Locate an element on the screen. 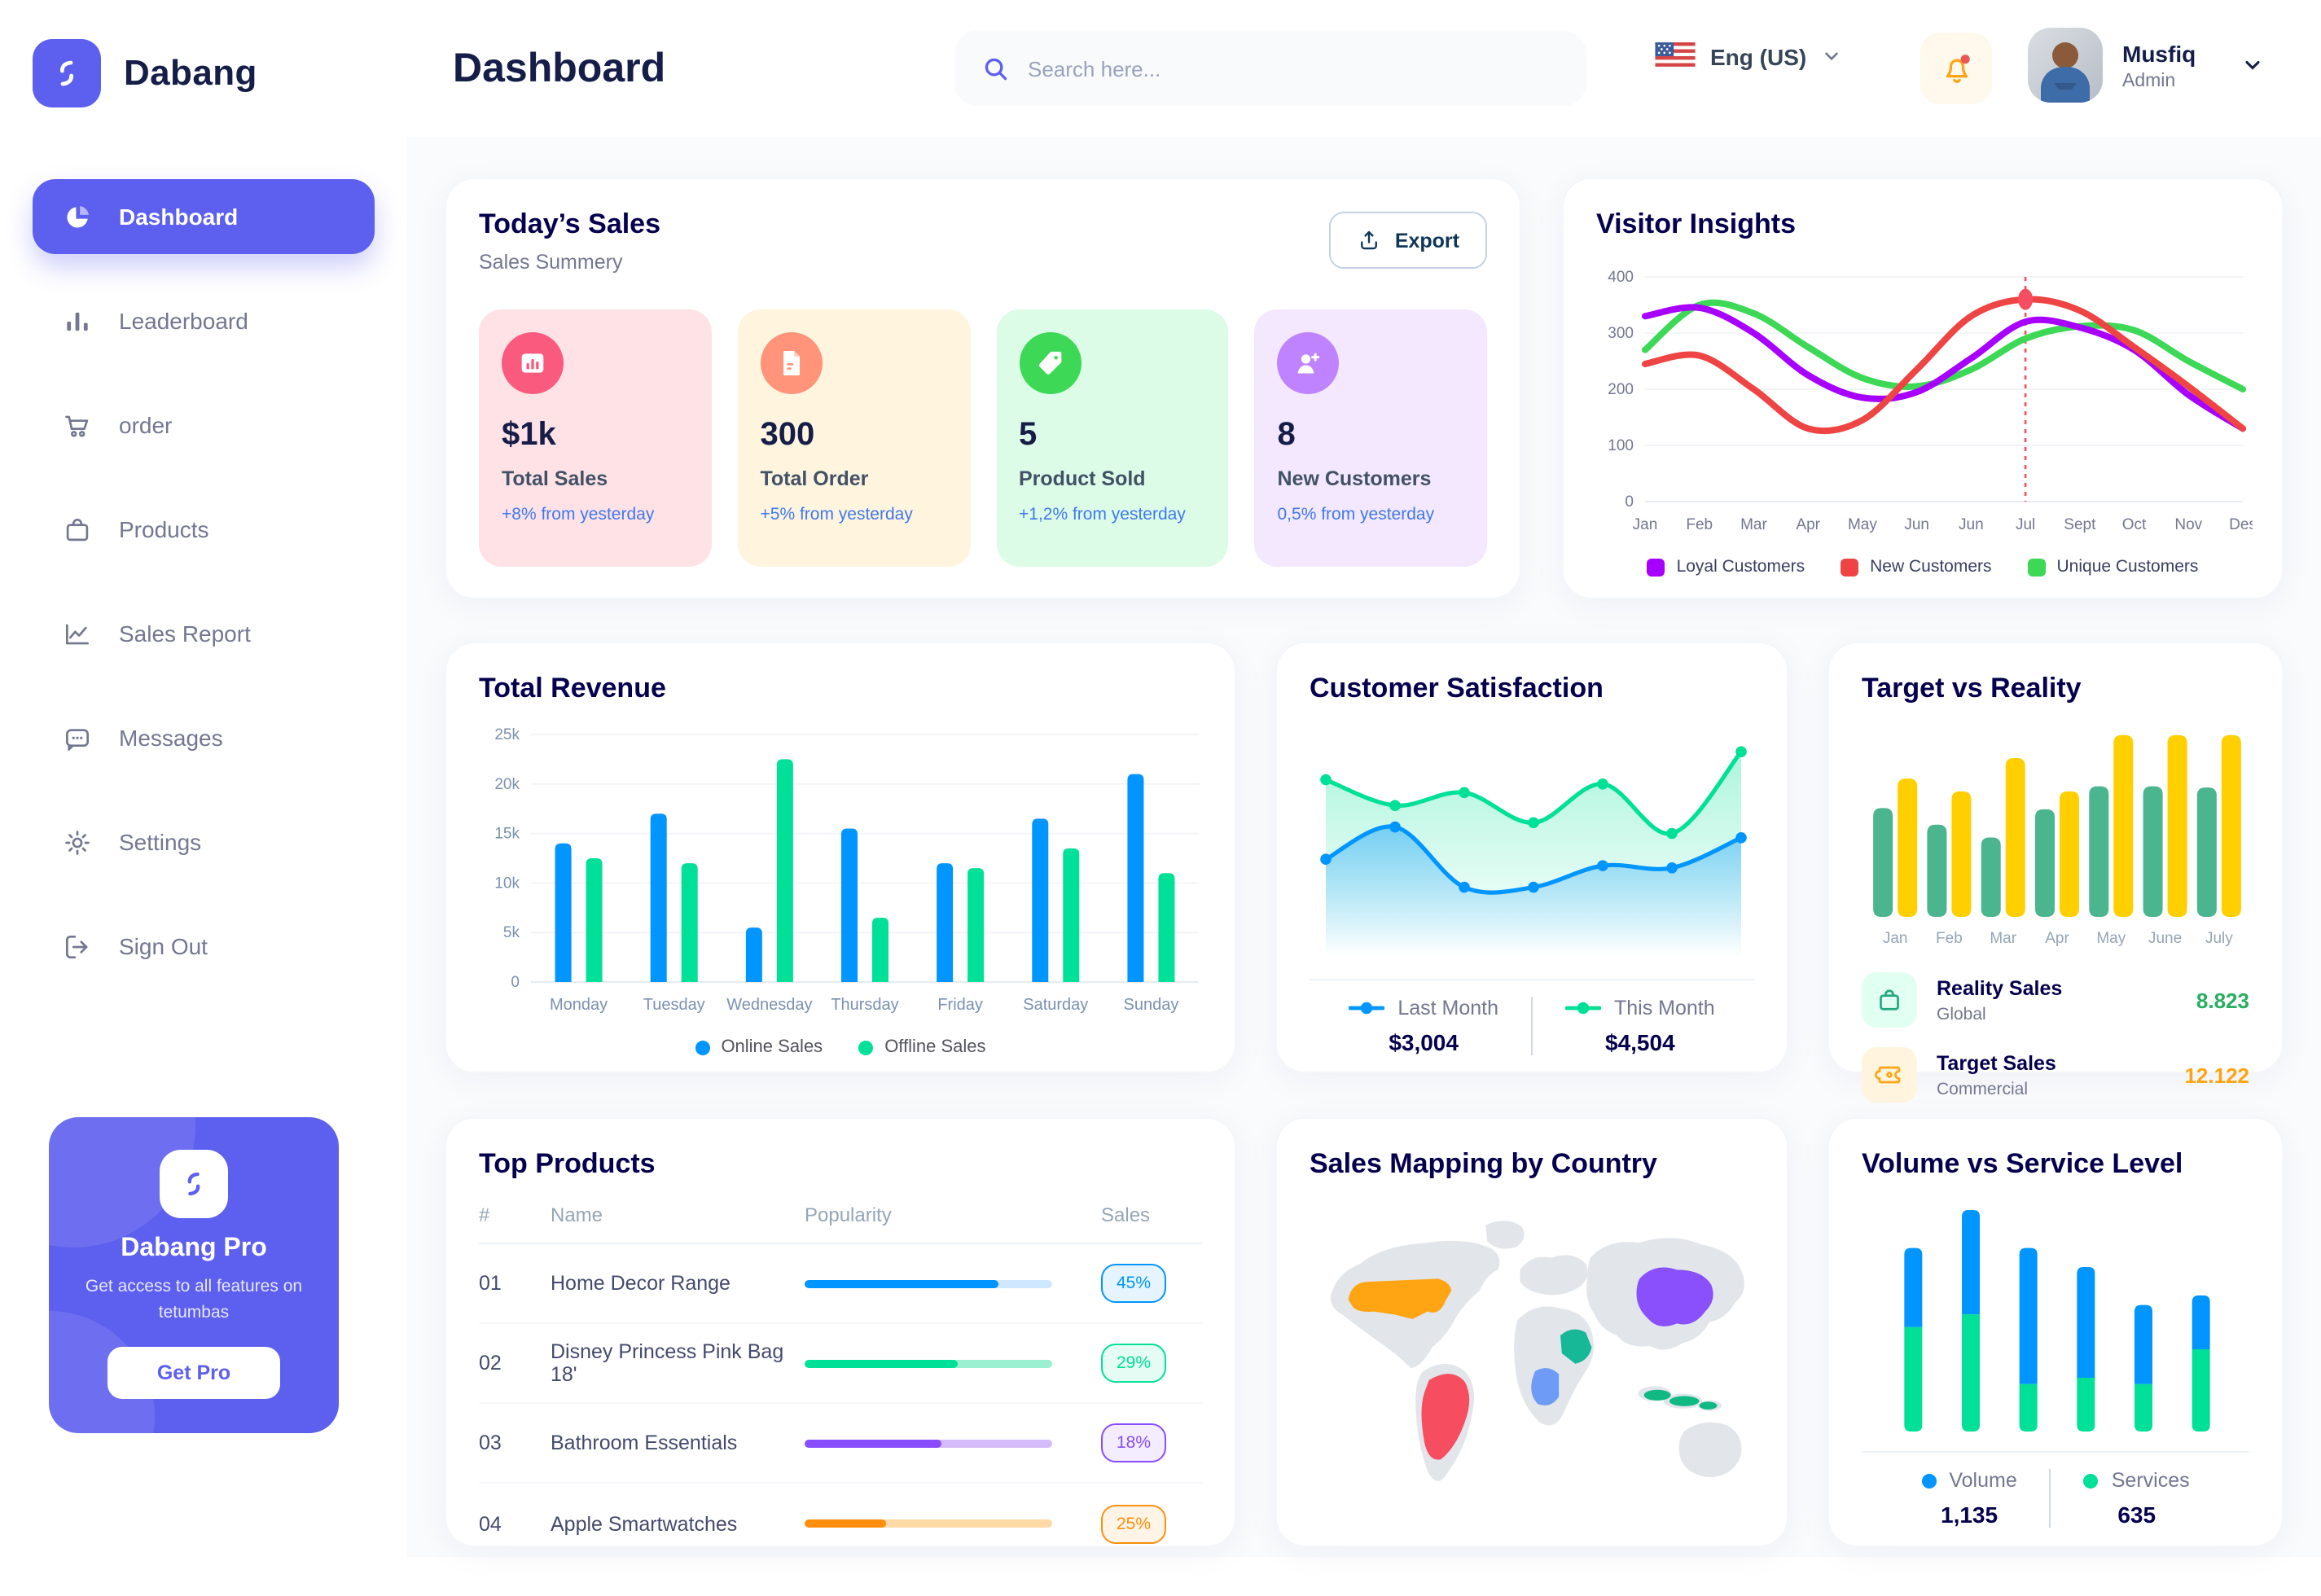 The image size is (2321, 1596). svg-text: Friday is located at coordinates (960, 1005).